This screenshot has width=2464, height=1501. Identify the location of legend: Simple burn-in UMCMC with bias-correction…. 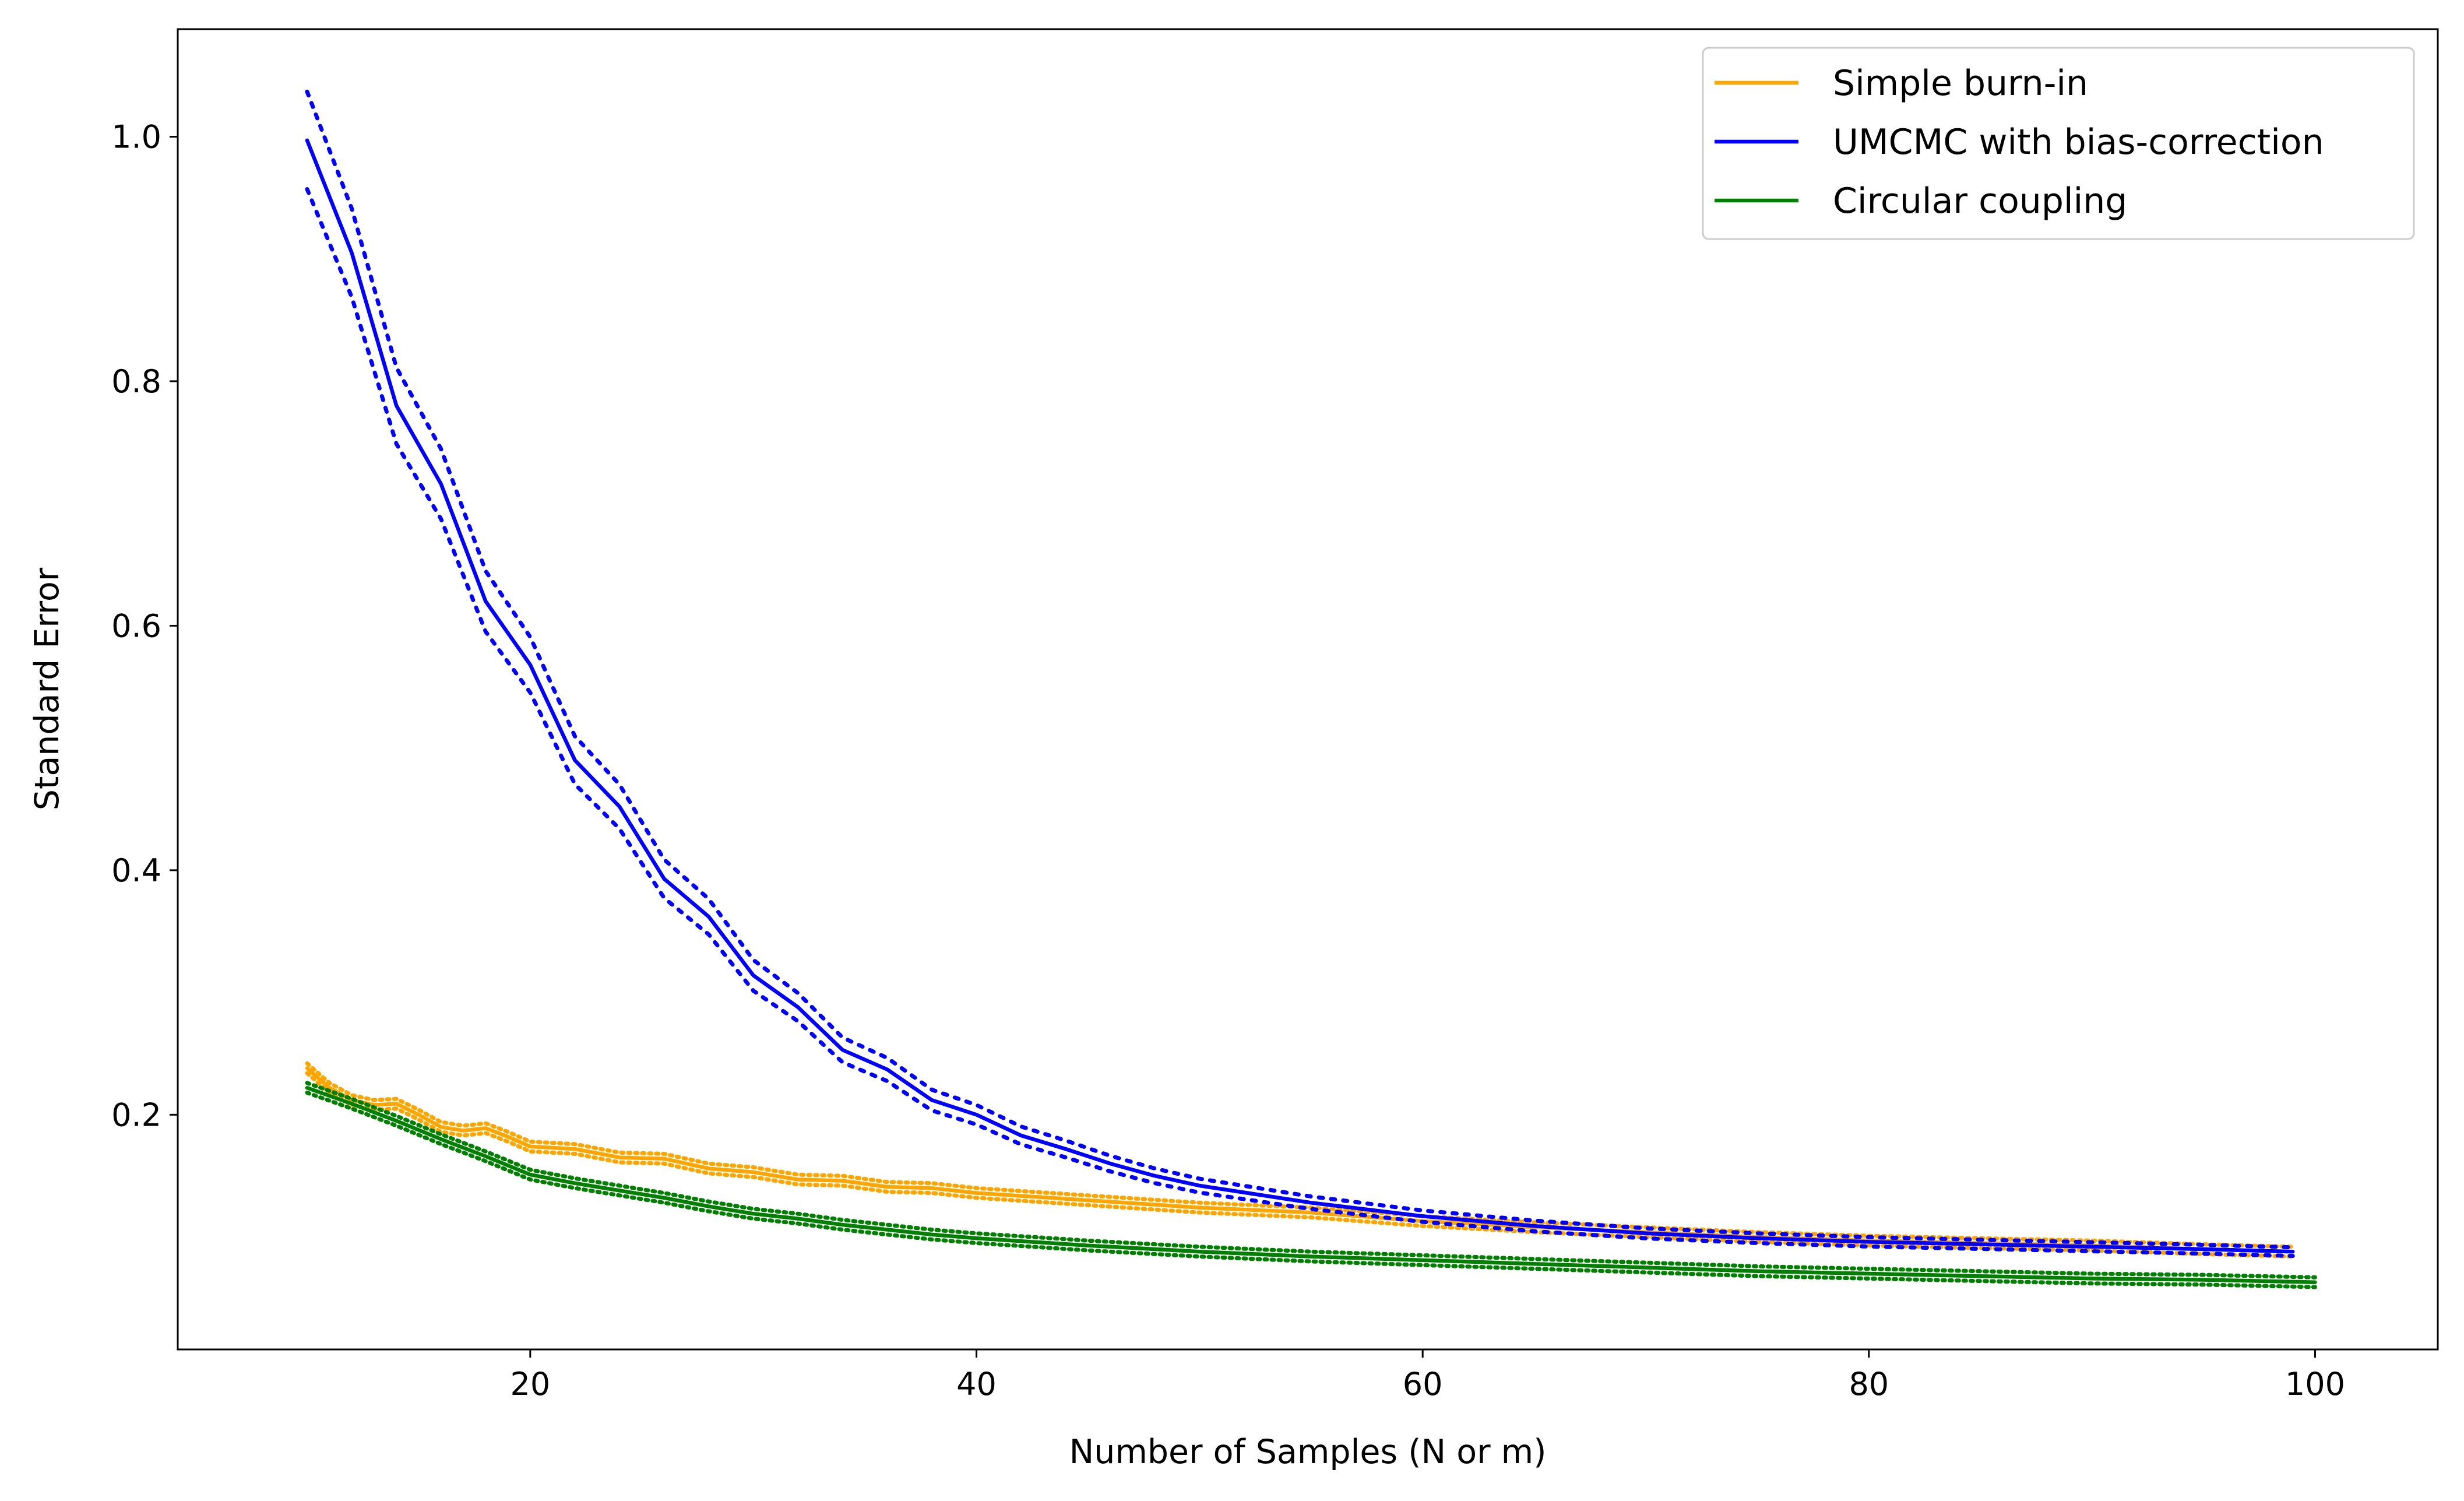
(2058, 143).